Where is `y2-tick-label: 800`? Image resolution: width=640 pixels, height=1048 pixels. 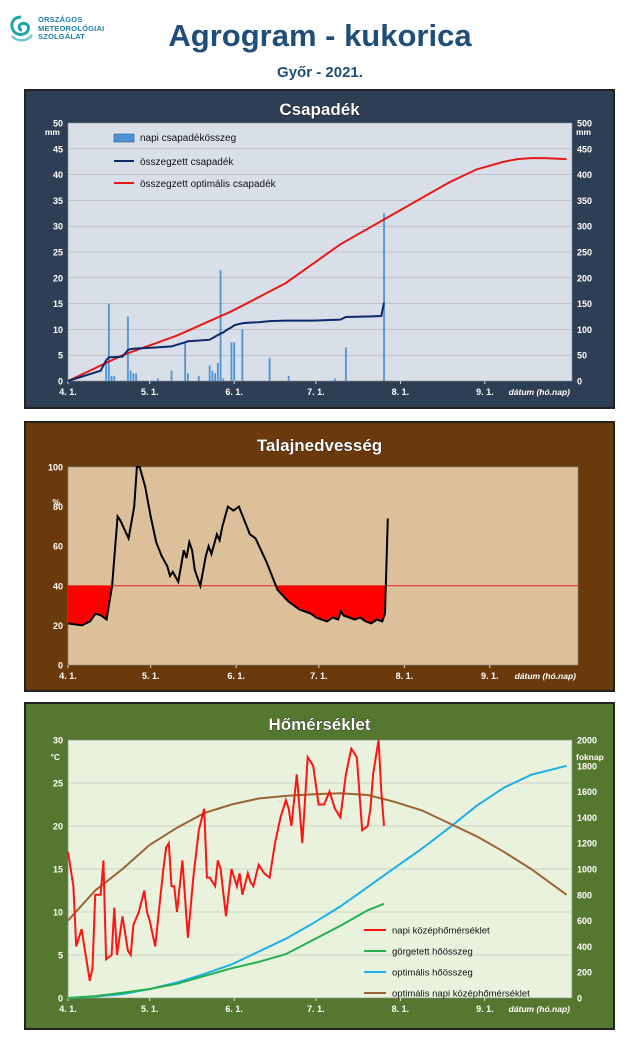
y2-tick-label: 800 is located at coordinates (584, 895).